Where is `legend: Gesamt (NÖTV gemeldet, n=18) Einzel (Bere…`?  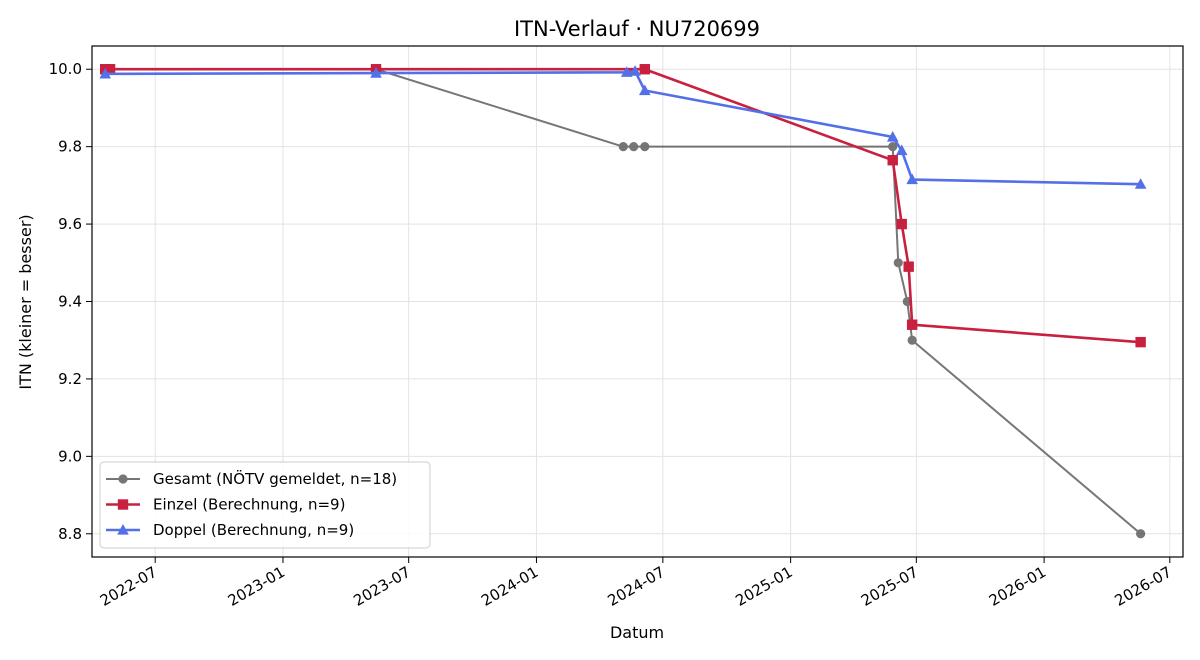
legend: Gesamt (NÖTV gemeldet, n=18) Einzel (Bere… is located at coordinates (265, 505).